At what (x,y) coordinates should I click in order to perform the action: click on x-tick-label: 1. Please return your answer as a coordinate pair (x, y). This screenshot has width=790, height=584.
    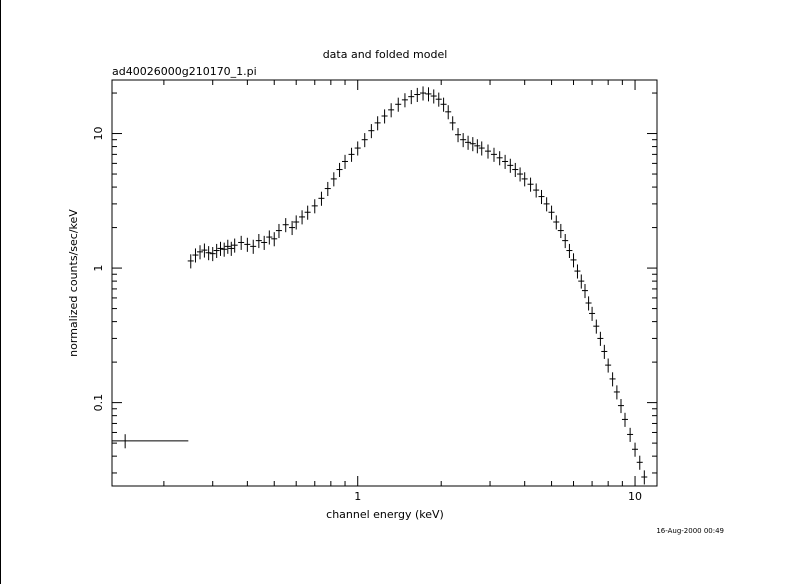
    Looking at the image, I should click on (357, 496).